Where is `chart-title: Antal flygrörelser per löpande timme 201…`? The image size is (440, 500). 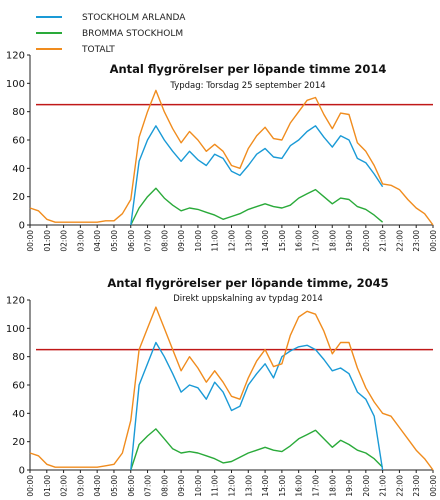 chart-title: Antal flygrörelser per löpande timme 201… is located at coordinates (248, 69).